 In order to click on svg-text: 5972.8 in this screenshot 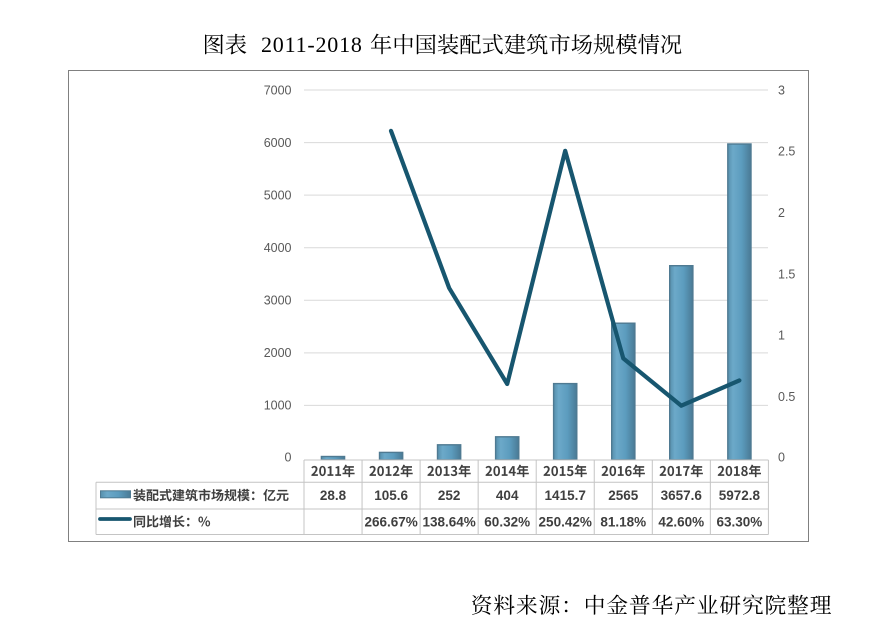, I will do `click(740, 495)`.